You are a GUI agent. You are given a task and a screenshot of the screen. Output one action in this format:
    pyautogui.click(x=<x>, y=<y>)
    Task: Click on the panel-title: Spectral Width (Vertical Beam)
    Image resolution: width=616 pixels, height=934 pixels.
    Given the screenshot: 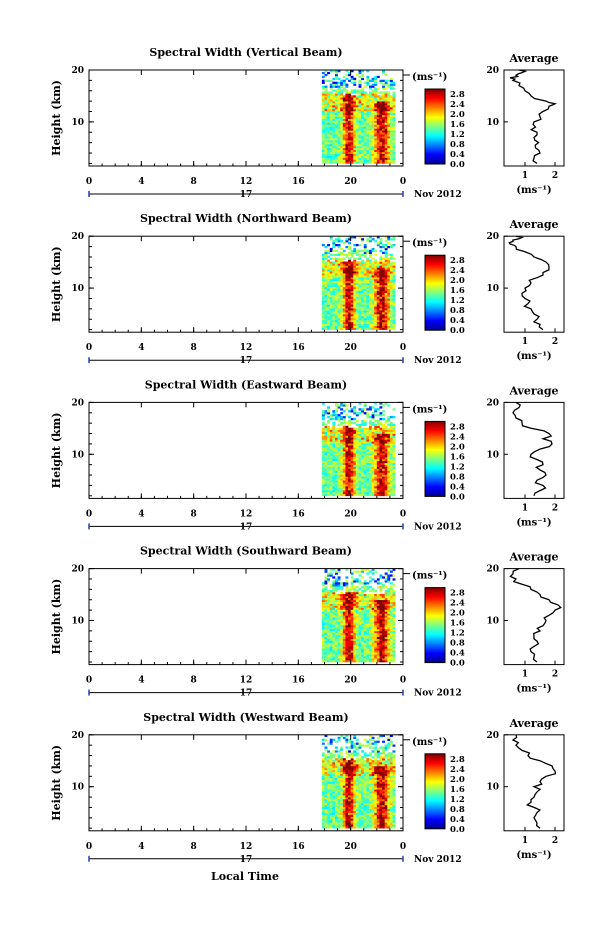 What is the action you would take?
    pyautogui.click(x=245, y=52)
    